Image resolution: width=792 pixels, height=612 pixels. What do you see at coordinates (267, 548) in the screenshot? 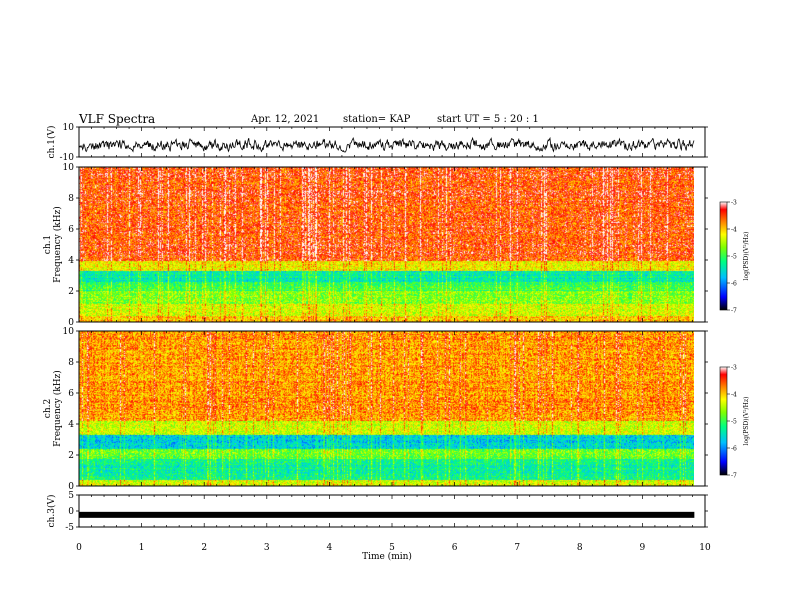
I see `x-tick-label: 3` at bounding box center [267, 548].